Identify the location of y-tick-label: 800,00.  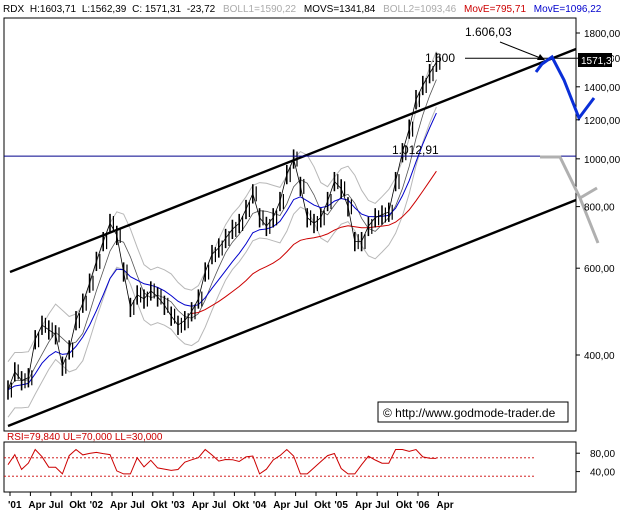
(599, 208).